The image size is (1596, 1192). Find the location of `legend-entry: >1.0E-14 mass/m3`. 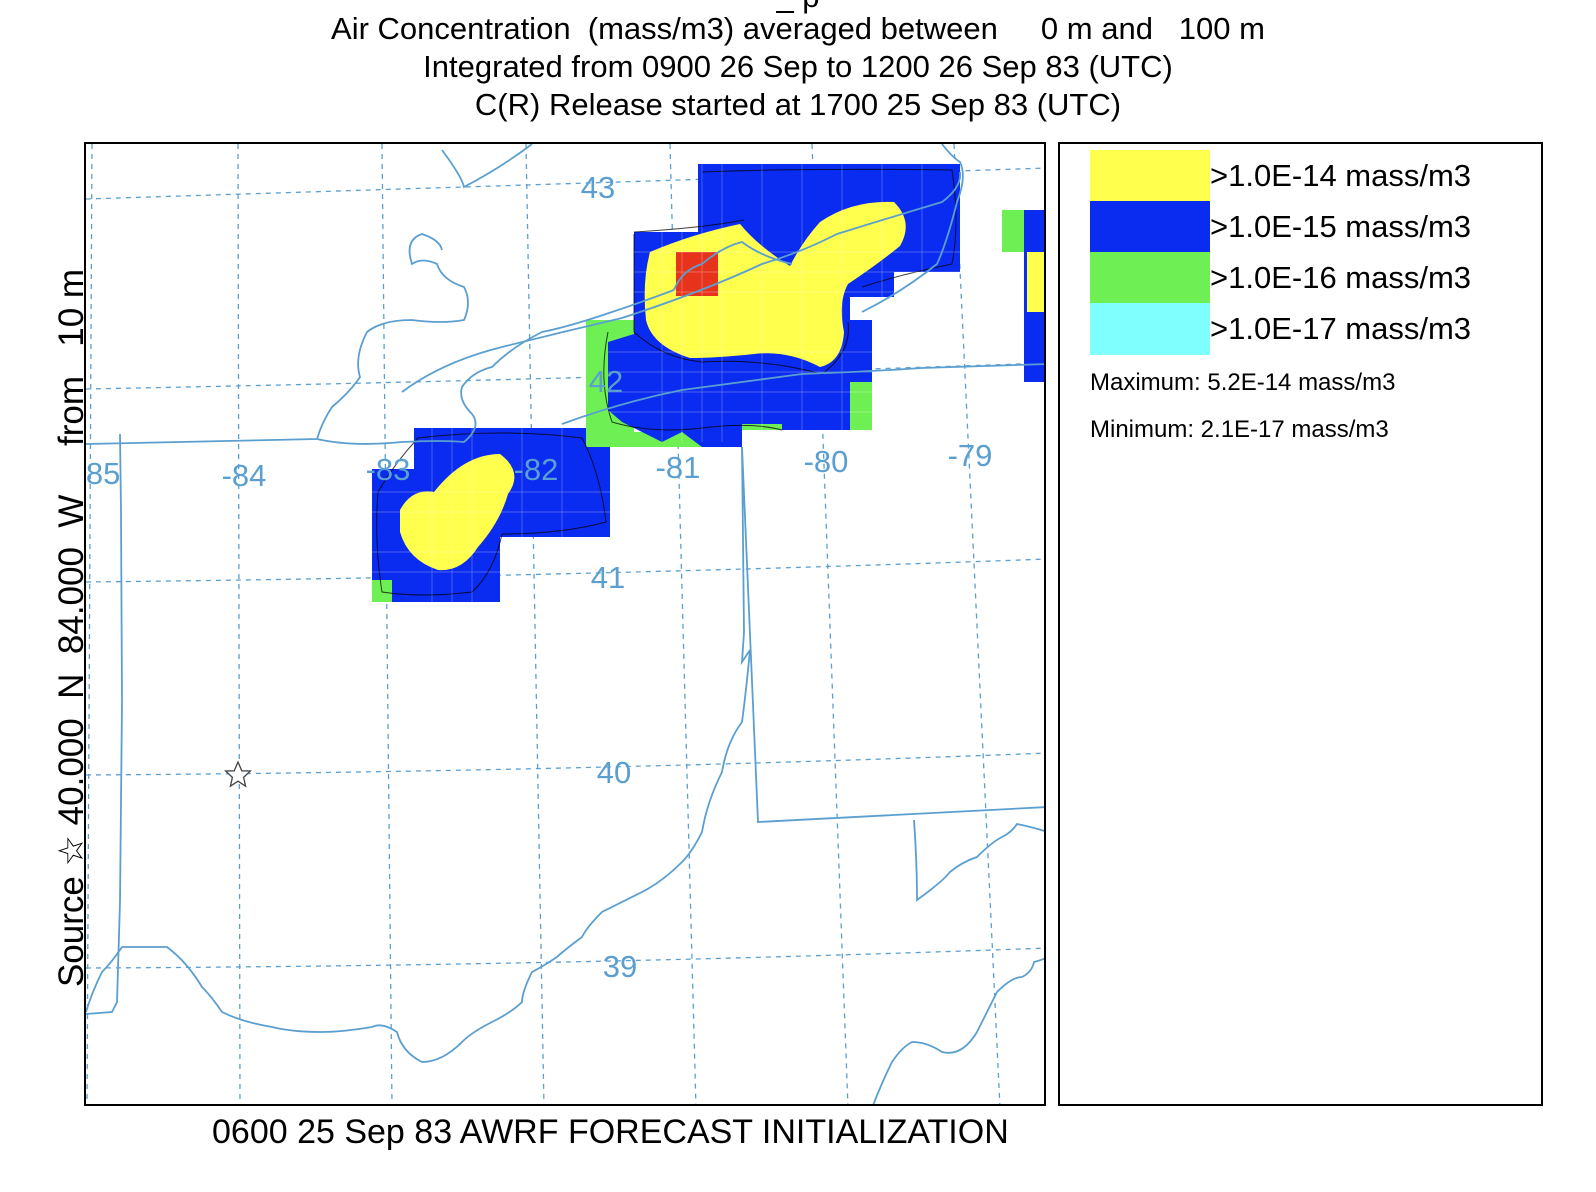

legend-entry: >1.0E-14 mass/m3 is located at coordinates (1310, 176).